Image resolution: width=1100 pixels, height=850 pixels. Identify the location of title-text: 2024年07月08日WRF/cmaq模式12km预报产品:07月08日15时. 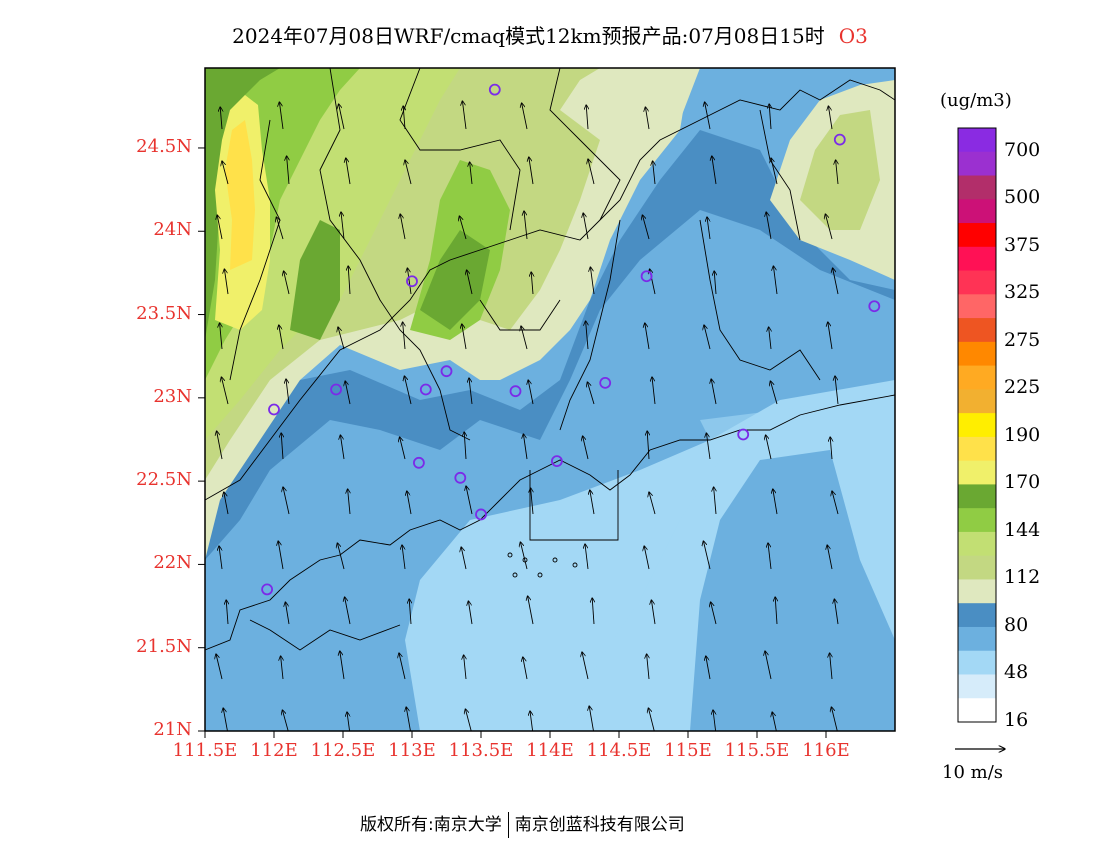
(528, 36).